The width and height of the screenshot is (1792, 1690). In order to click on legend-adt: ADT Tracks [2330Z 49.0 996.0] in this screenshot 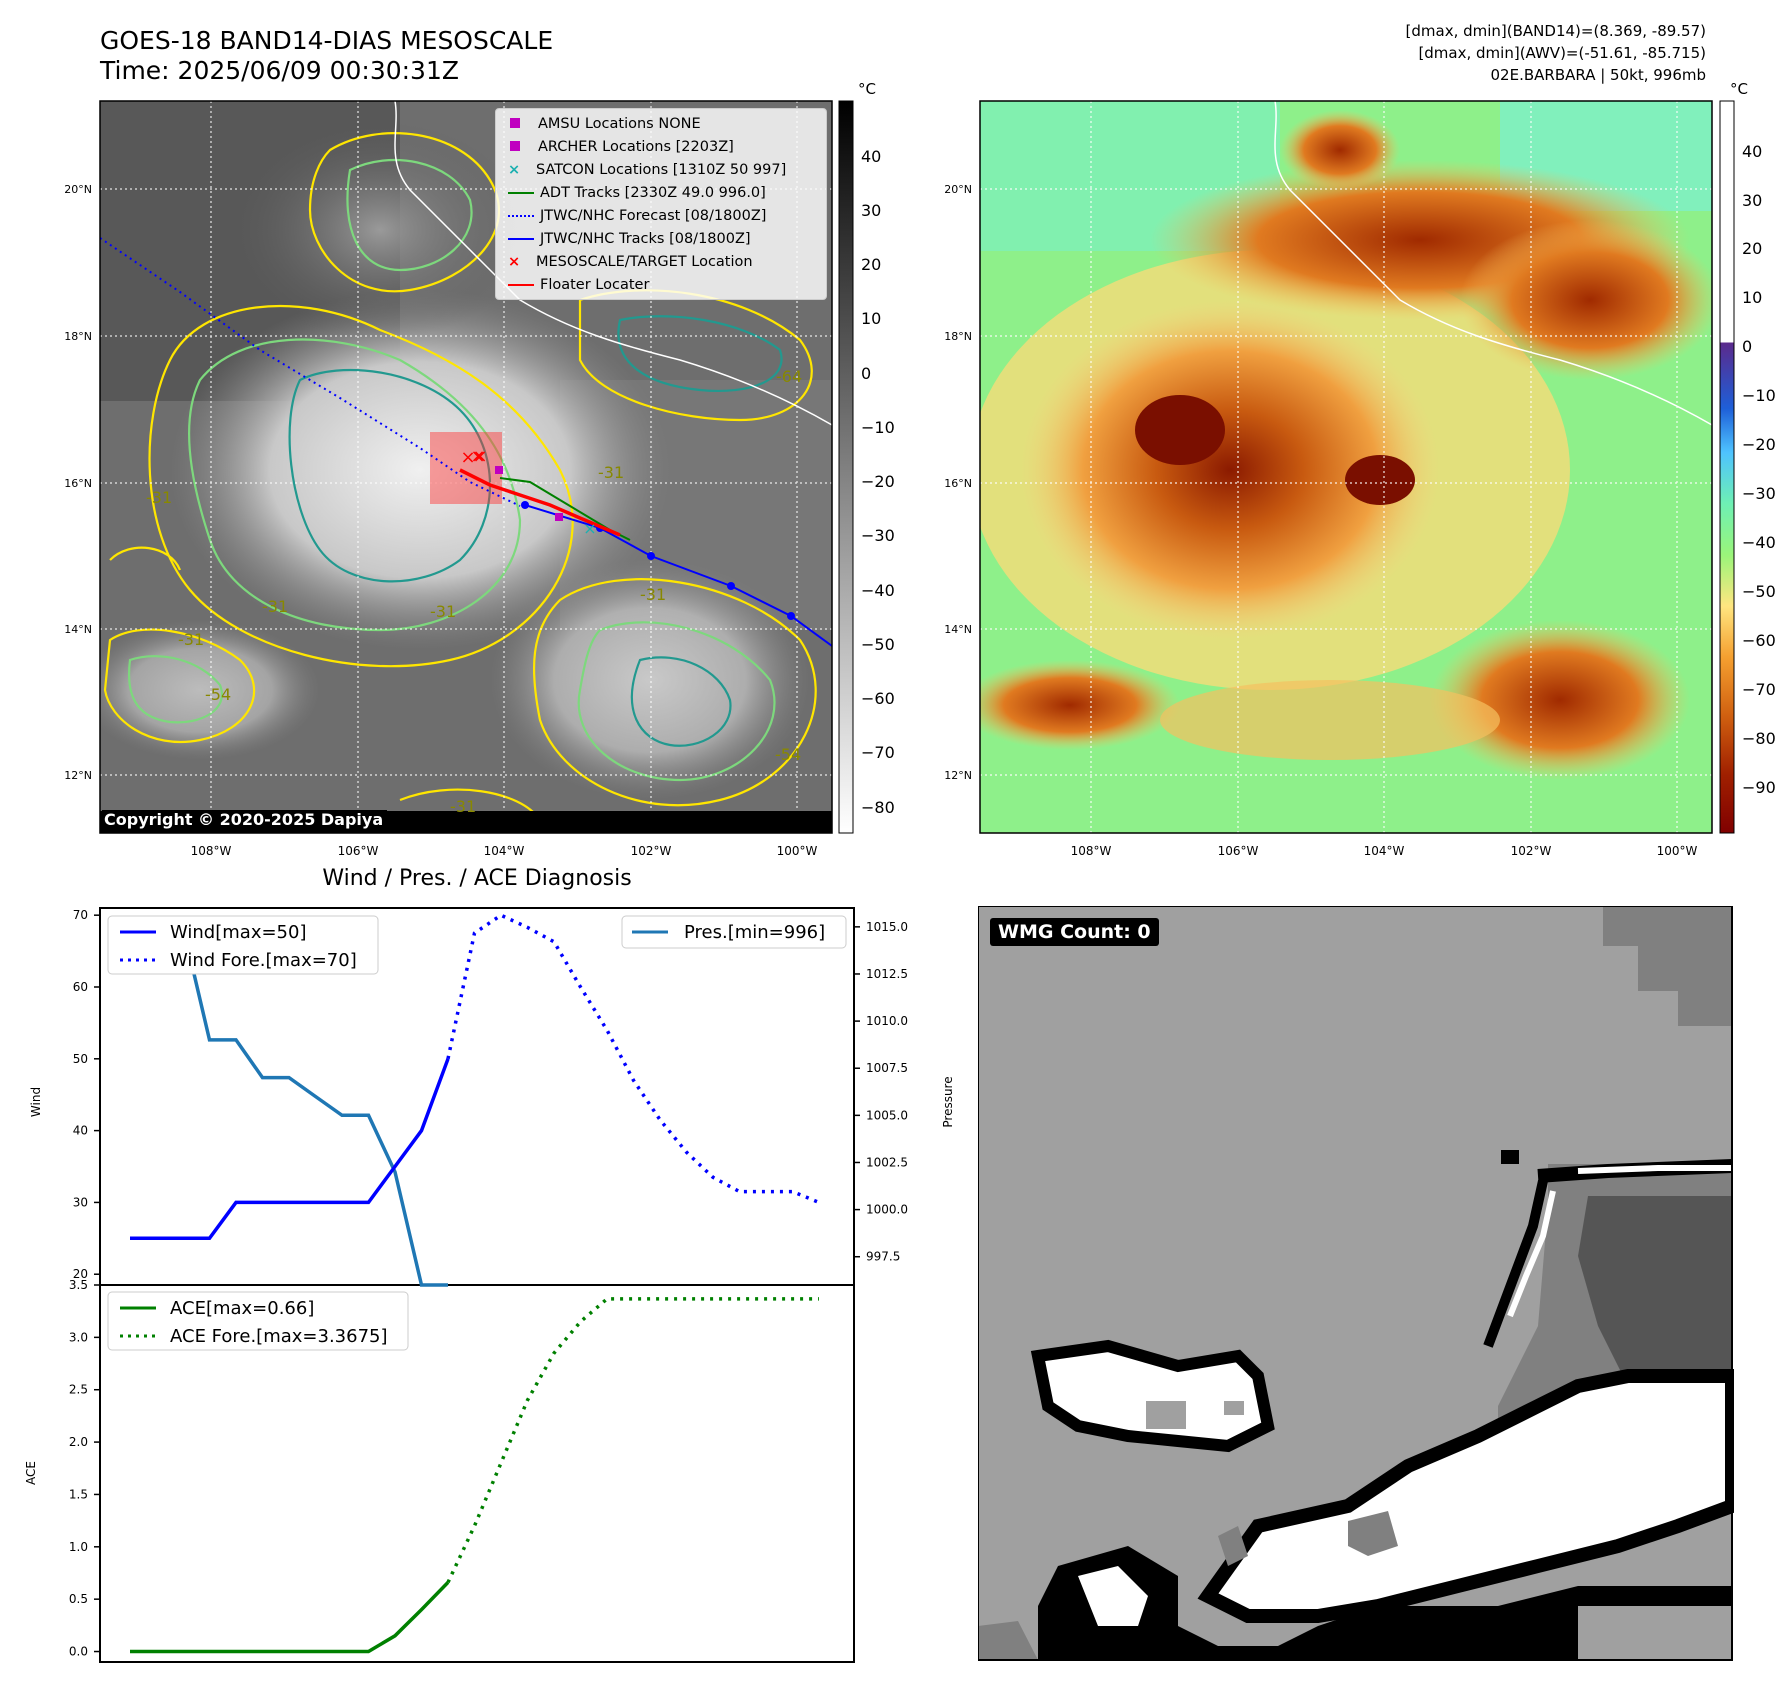, I will do `click(653, 193)`.